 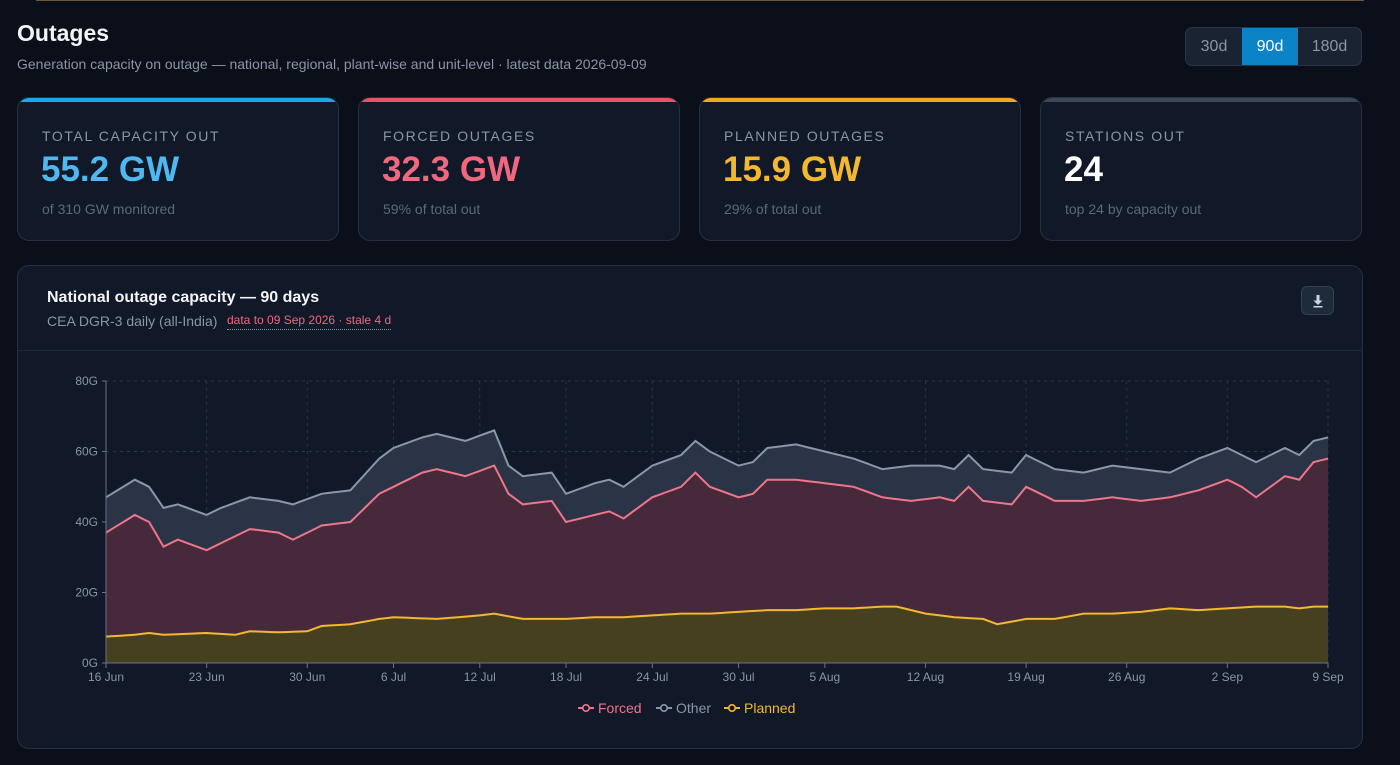 I want to click on series-line-other, so click(x=717, y=472).